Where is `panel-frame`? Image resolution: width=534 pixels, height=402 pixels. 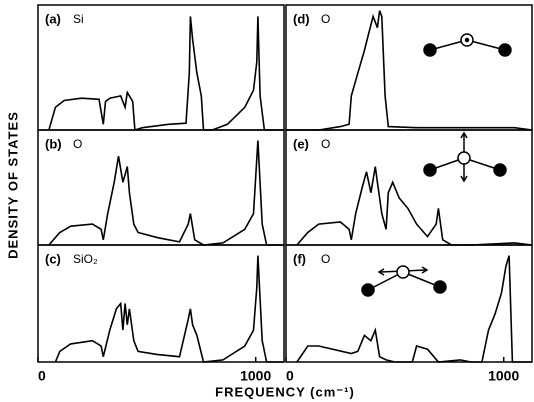
panel-frame is located at coordinates (161, 303).